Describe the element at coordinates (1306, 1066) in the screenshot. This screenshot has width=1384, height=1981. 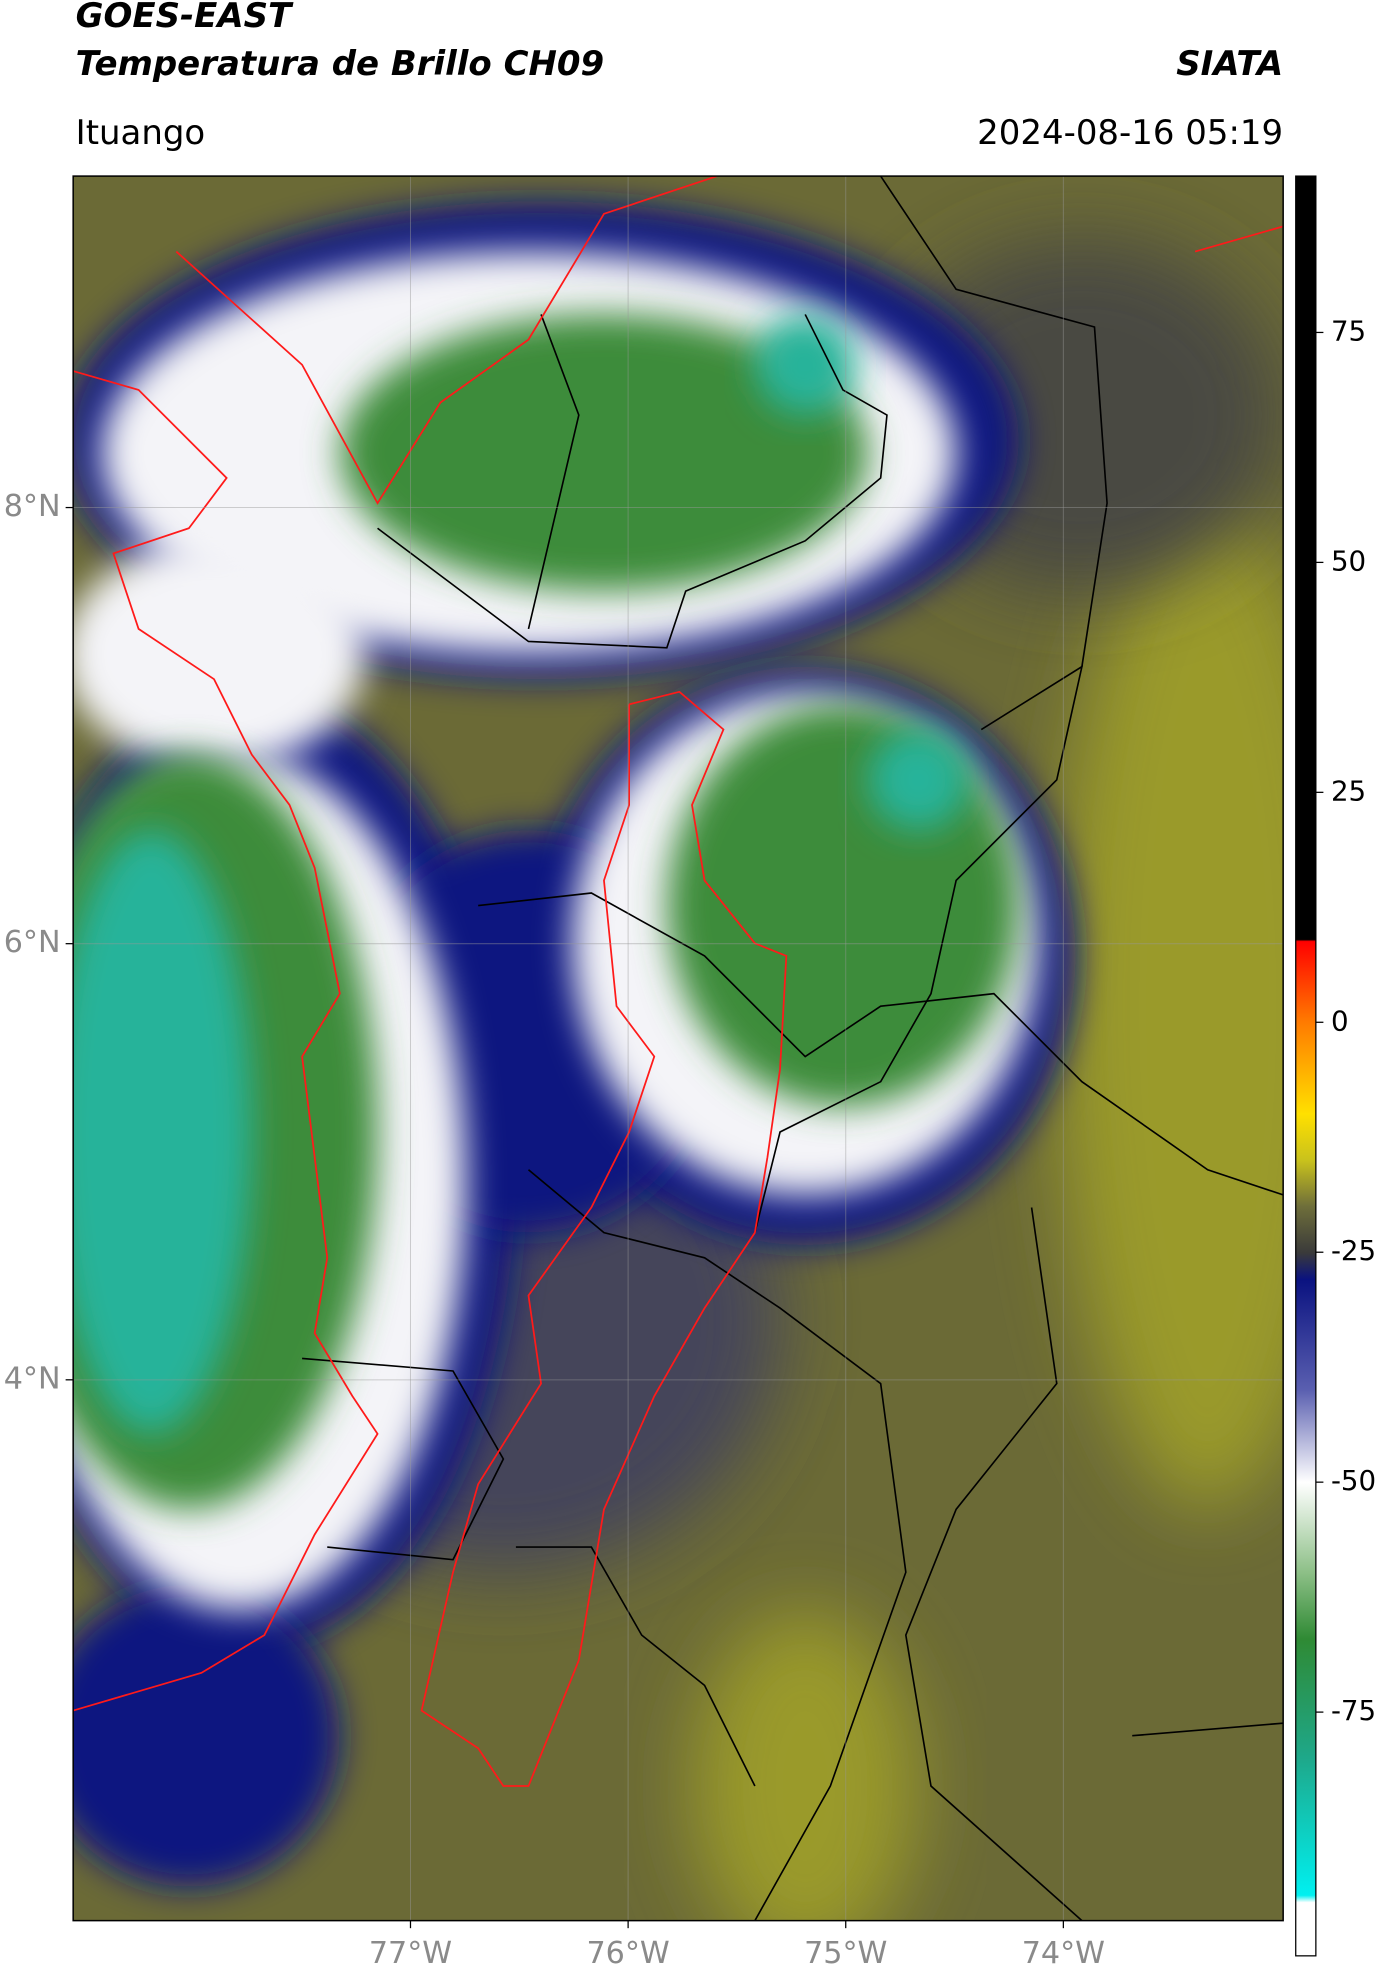
I see `colorbar` at that location.